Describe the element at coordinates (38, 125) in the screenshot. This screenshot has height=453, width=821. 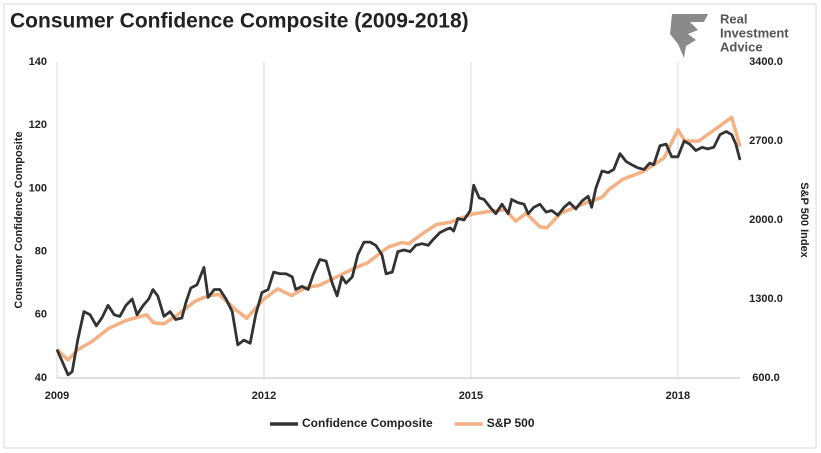
I see `y-tick-label: 120` at that location.